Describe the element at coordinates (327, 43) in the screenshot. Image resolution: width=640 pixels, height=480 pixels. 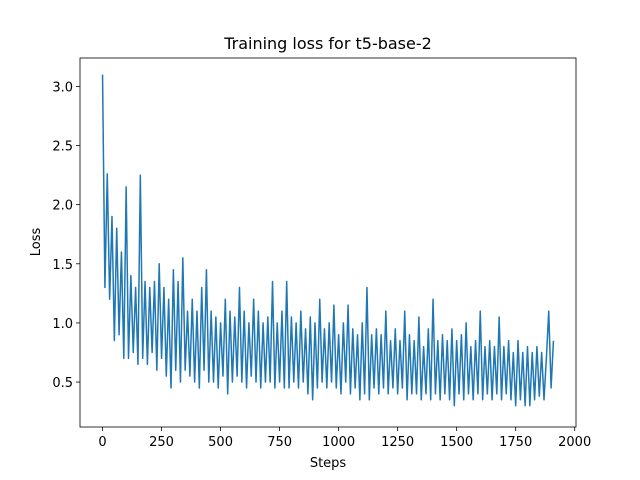
I see `chart-title: Training loss for t5-base-2` at that location.